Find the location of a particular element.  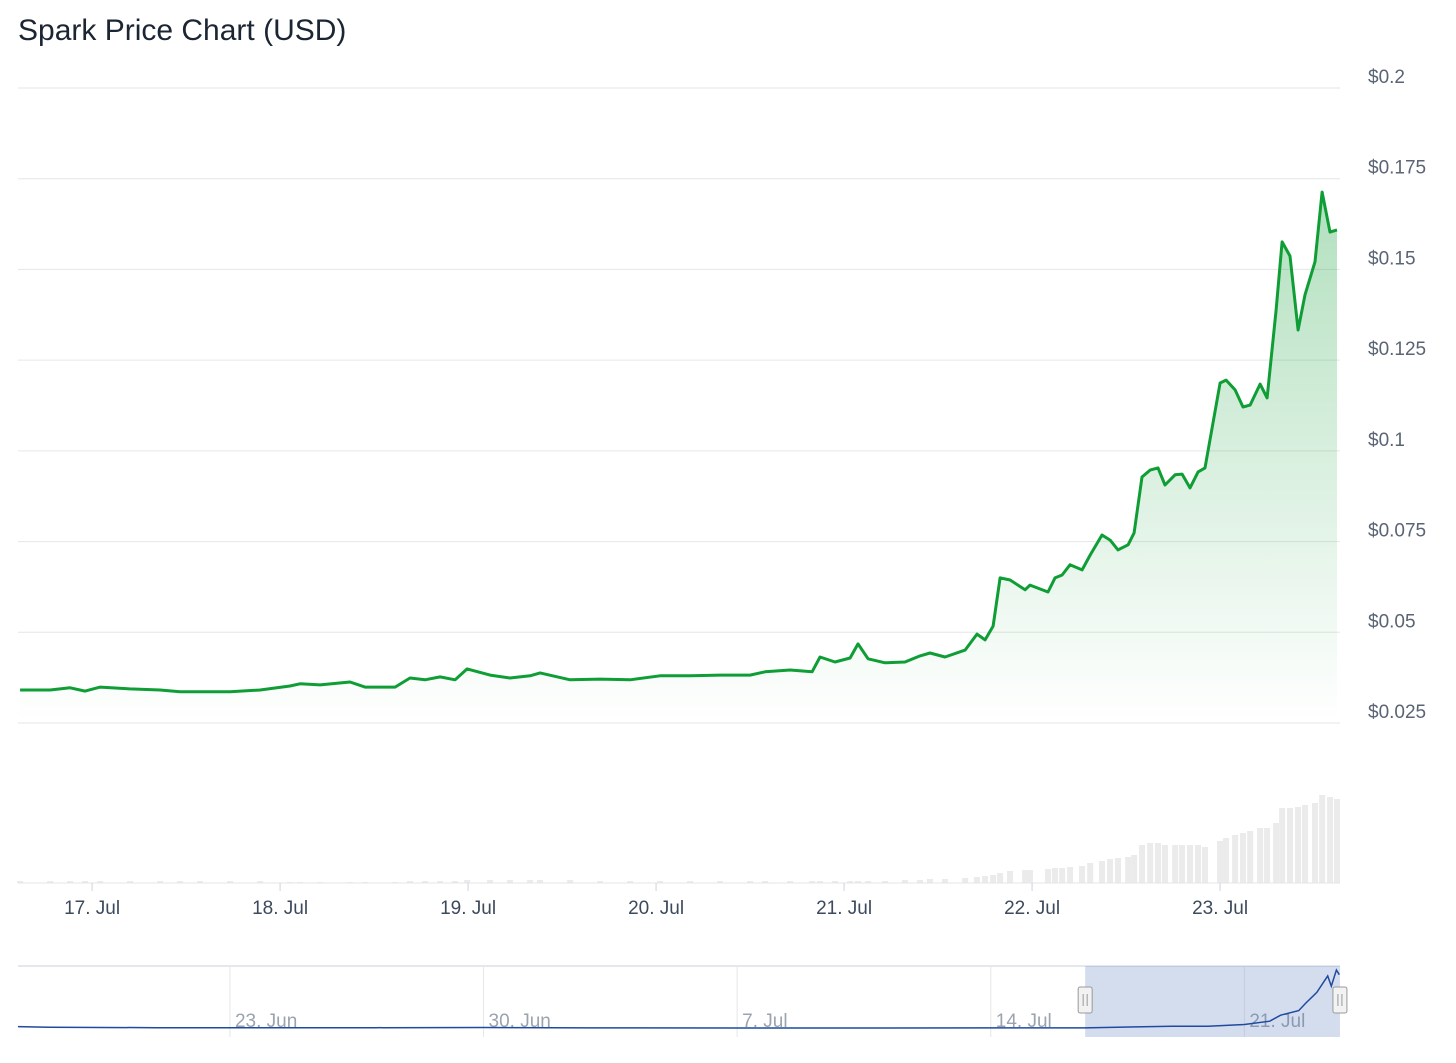

y-tick-label: $0.2 is located at coordinates (1386, 77).